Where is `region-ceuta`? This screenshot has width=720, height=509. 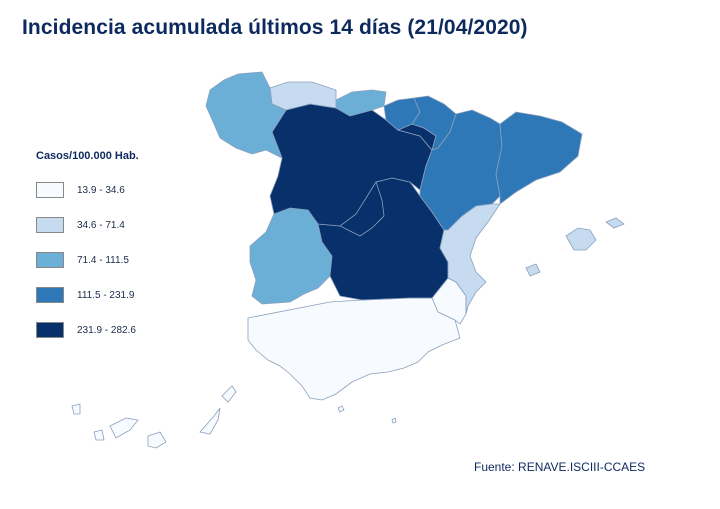
region-ceuta is located at coordinates (341, 409).